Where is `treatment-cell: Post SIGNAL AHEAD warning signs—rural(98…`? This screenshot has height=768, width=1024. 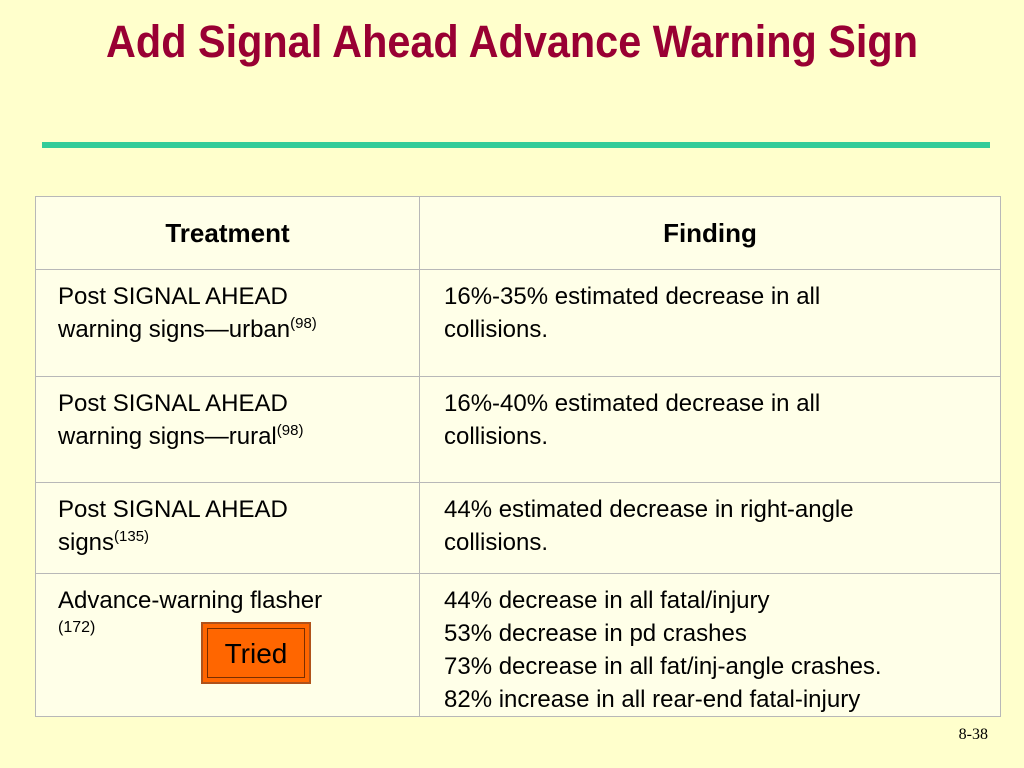
treatment-cell: Post SIGNAL AHEAD warning signs—rural(98… is located at coordinates (227, 429).